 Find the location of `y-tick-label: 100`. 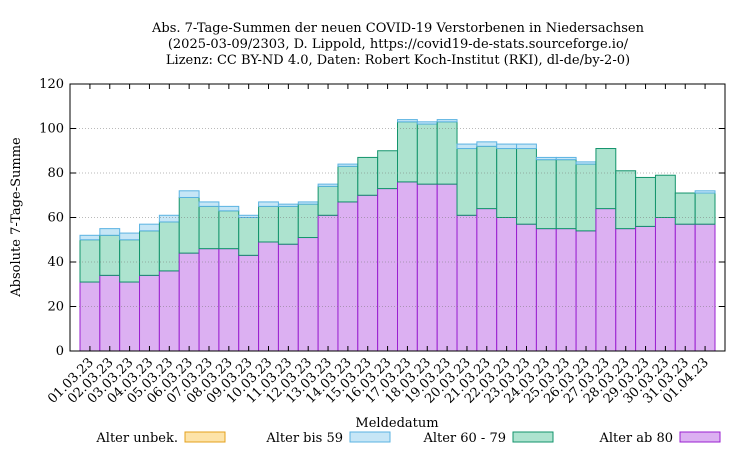

y-tick-label: 100 is located at coordinates (51, 129).